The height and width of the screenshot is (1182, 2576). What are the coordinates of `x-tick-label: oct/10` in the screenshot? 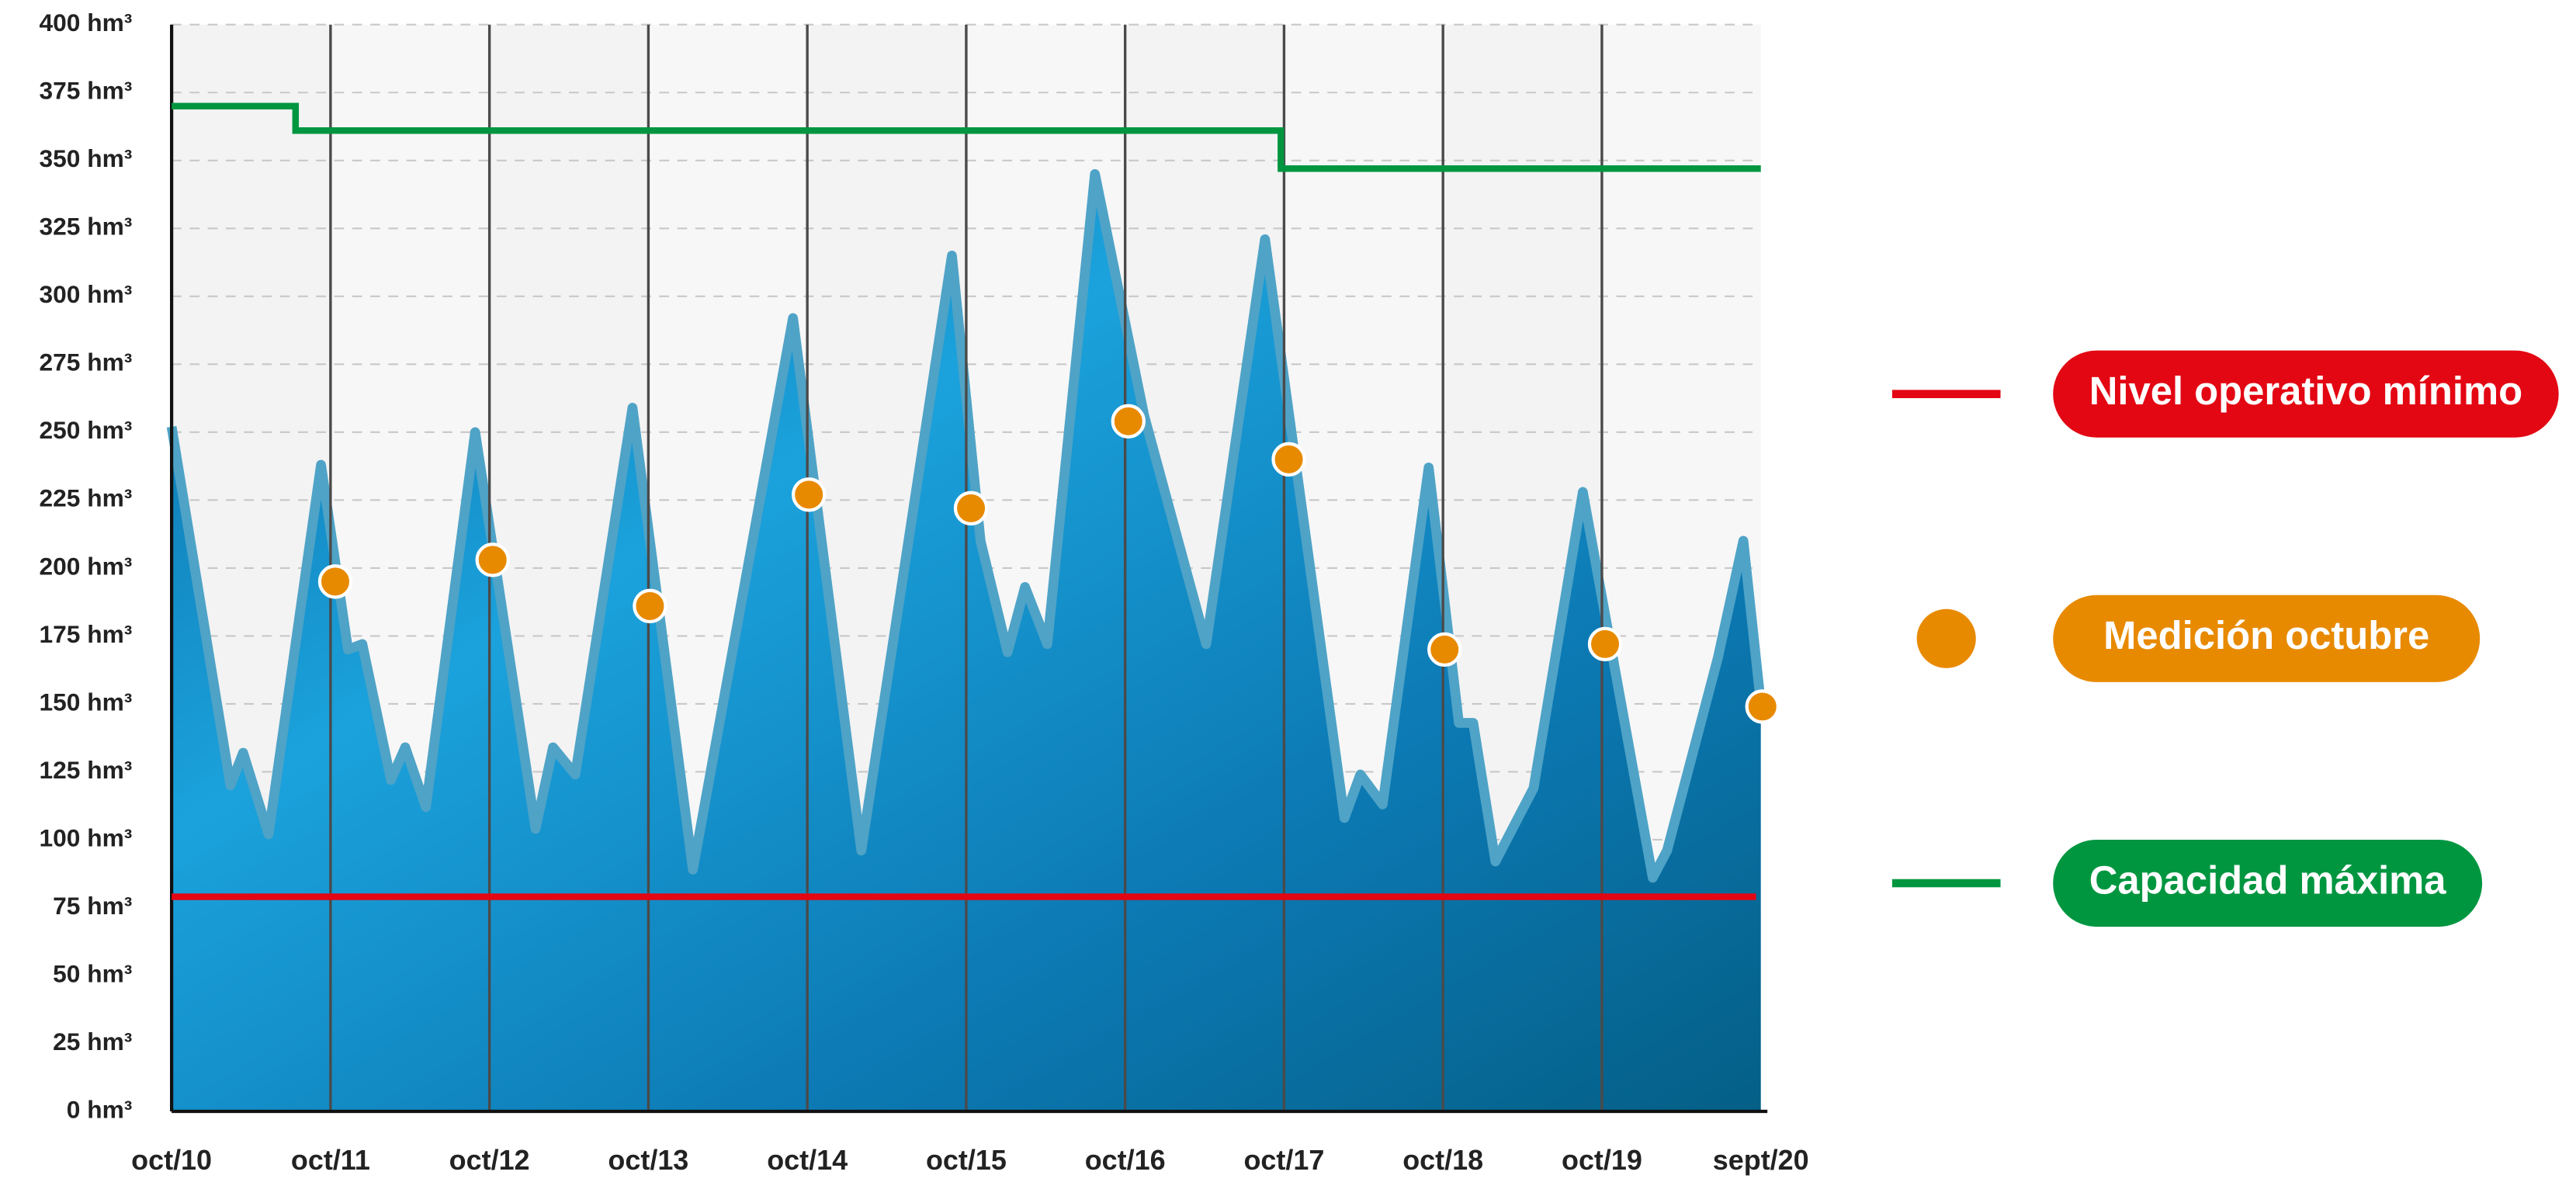 It's located at (171, 1160).